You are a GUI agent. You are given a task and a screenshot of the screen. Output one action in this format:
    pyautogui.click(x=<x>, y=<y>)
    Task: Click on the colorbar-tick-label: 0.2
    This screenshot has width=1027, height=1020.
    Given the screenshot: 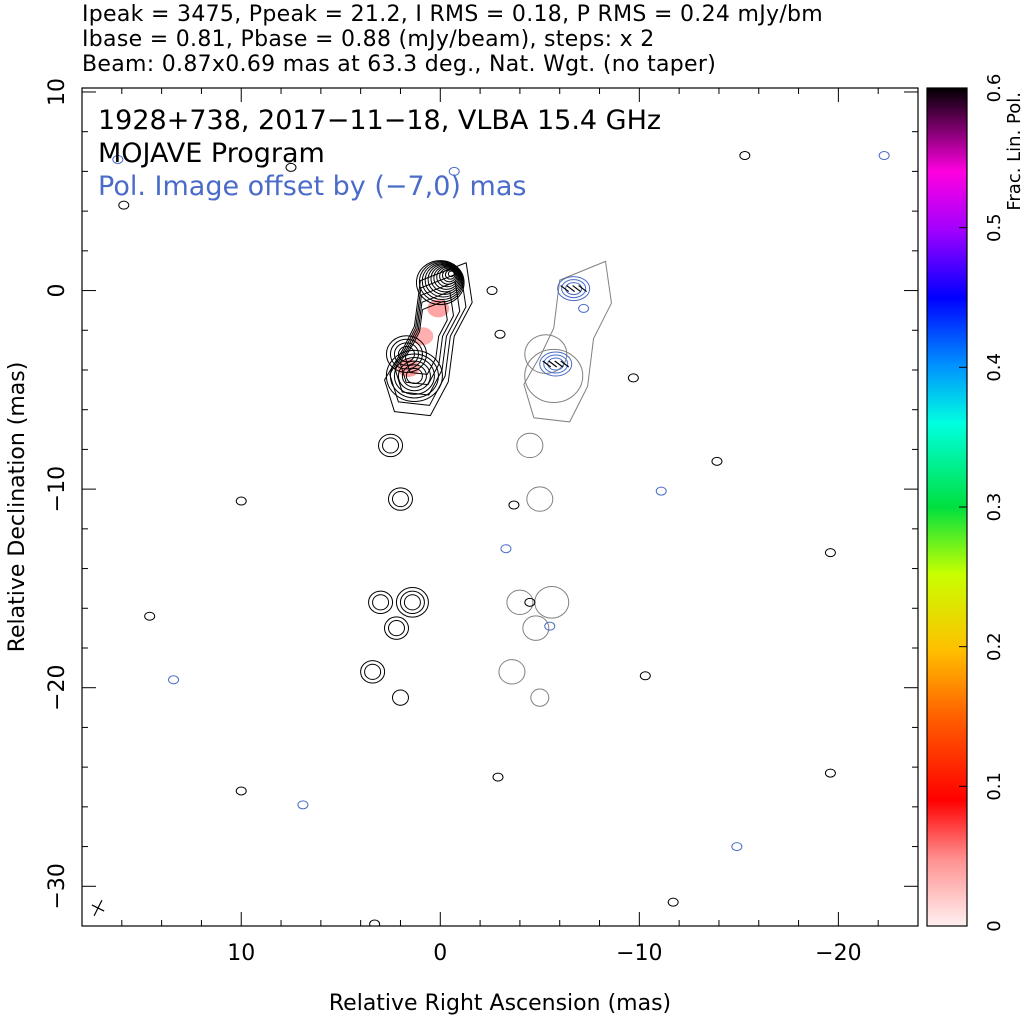 What is the action you would take?
    pyautogui.click(x=994, y=646)
    